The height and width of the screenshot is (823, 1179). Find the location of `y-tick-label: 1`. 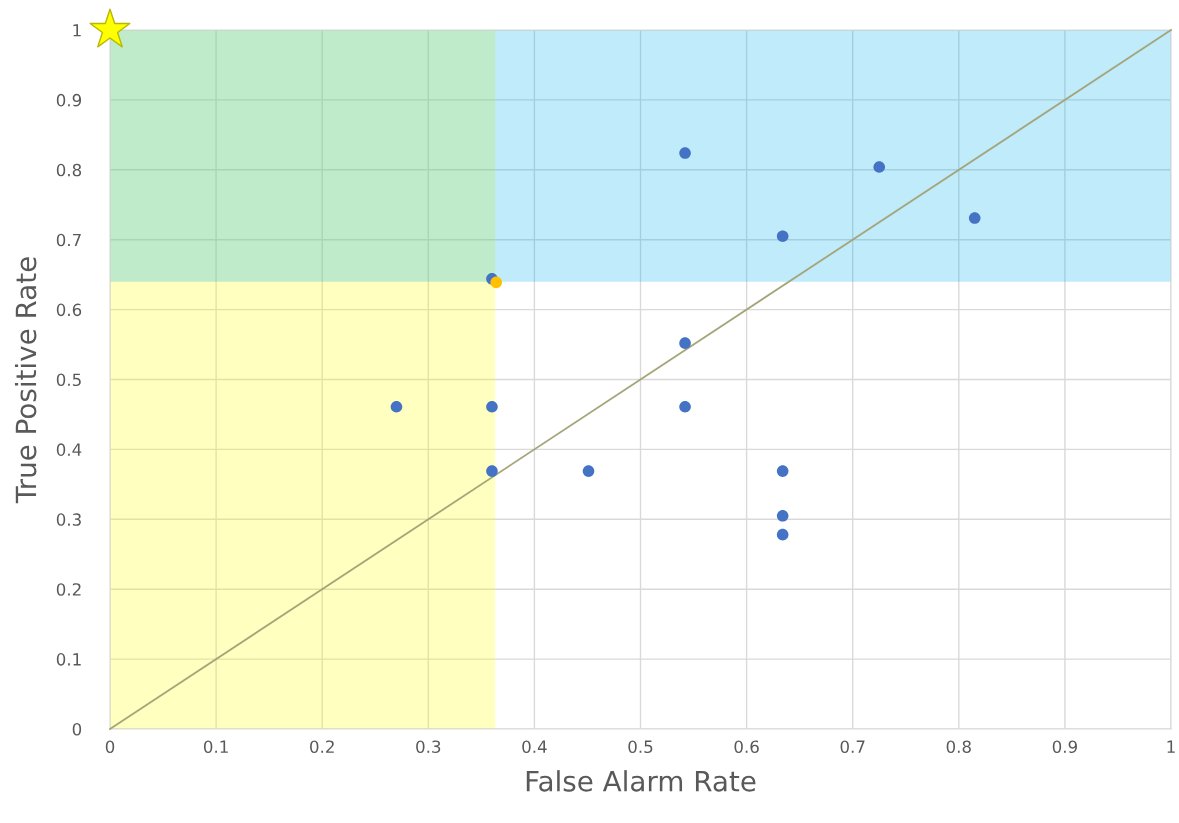

y-tick-label: 1 is located at coordinates (77, 30).